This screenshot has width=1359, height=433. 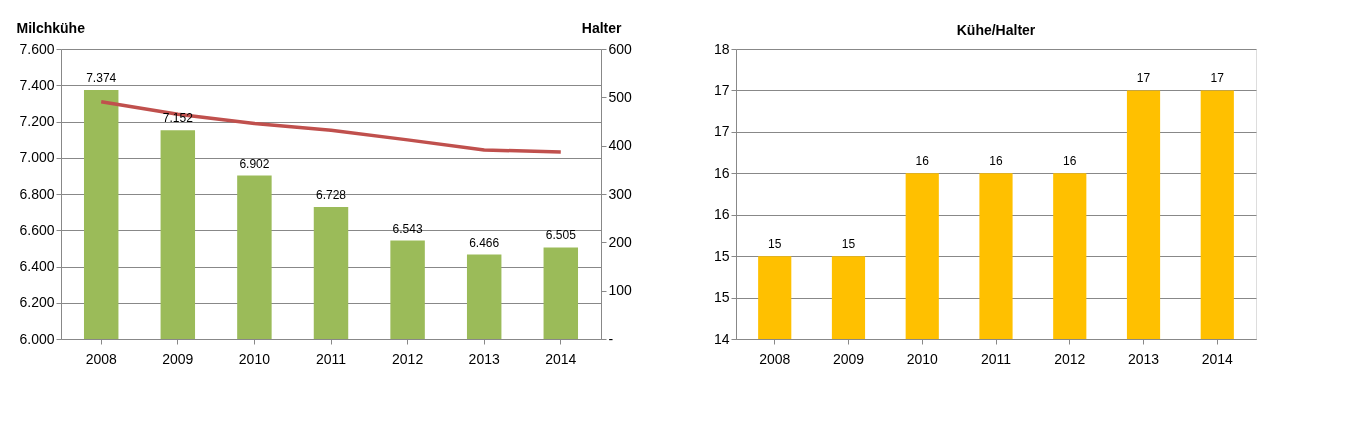 I want to click on chart-title: Kühe/Halter, so click(x=996, y=30).